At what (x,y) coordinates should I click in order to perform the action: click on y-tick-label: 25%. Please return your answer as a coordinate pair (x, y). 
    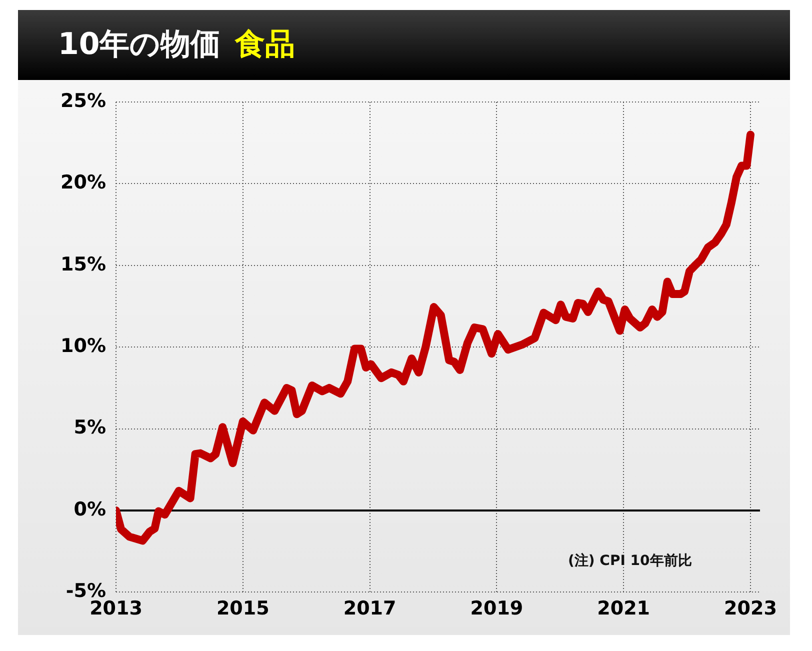
    Looking at the image, I should click on (83, 101).